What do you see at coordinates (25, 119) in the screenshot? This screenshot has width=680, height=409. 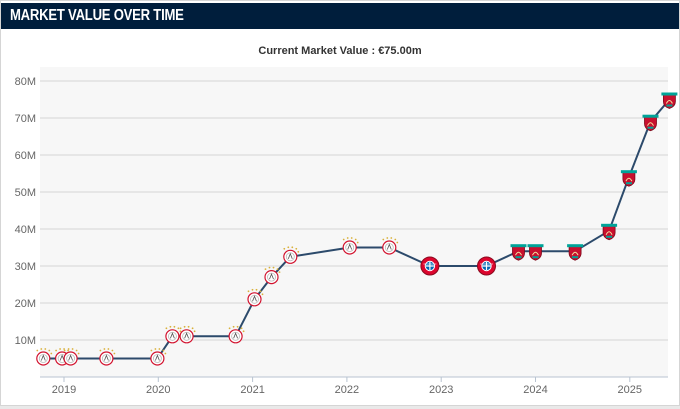 I see `y-tick-label: 70M` at bounding box center [25, 119].